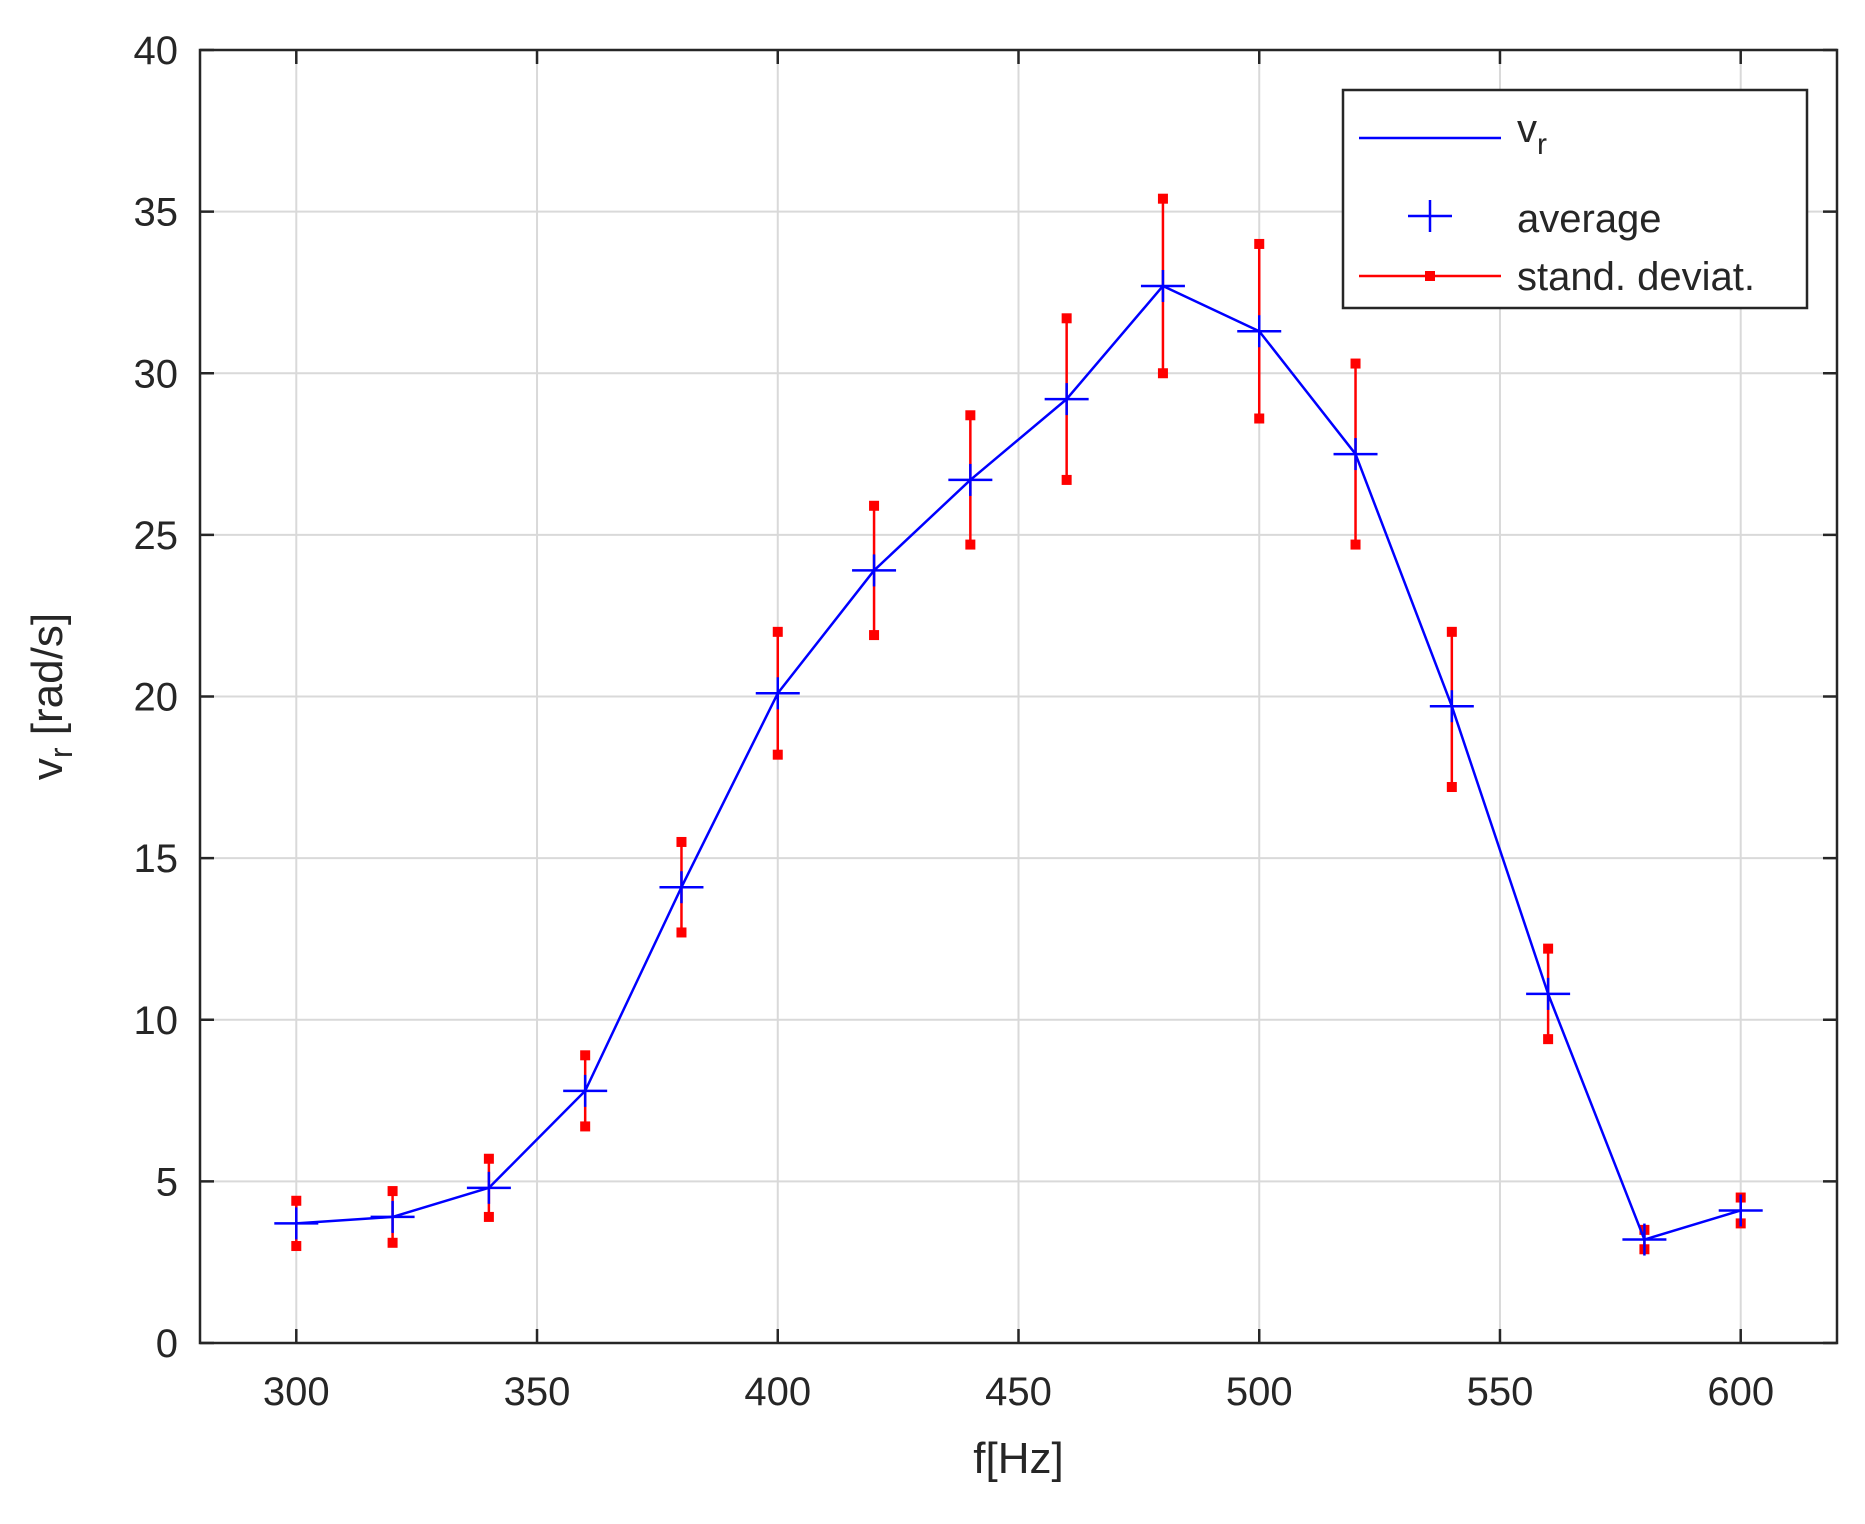  I want to click on y-tick-label: 10, so click(156, 1021).